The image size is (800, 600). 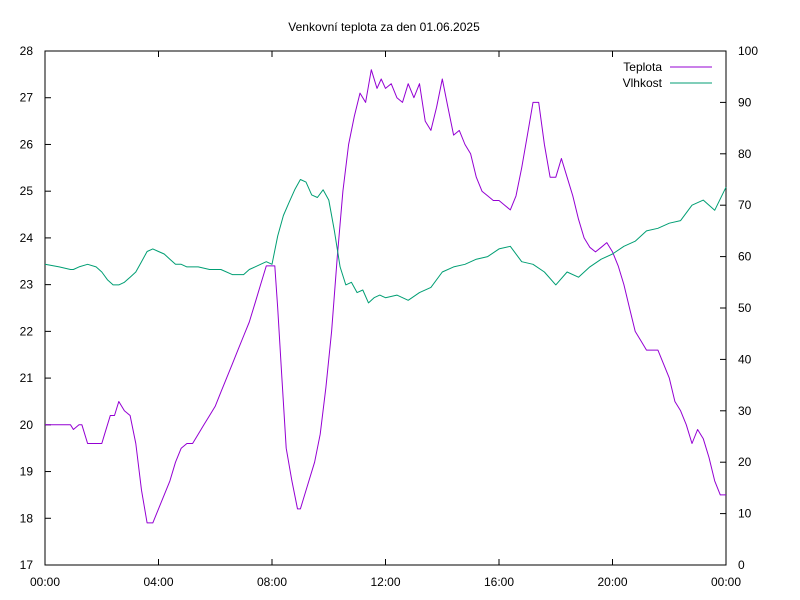 I want to click on y-left-tick-label: 27, so click(x=27, y=98).